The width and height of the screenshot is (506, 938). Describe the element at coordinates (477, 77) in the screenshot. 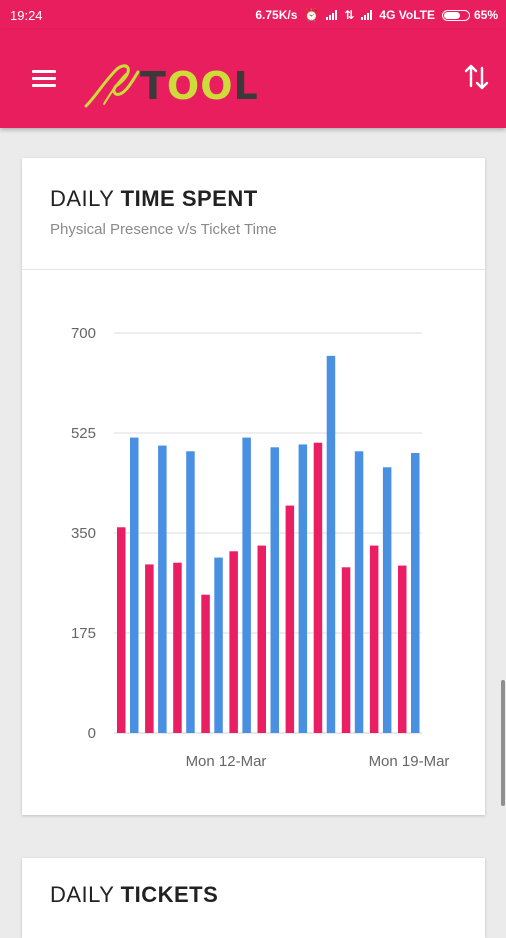

I see `sort-arrows-icon` at that location.